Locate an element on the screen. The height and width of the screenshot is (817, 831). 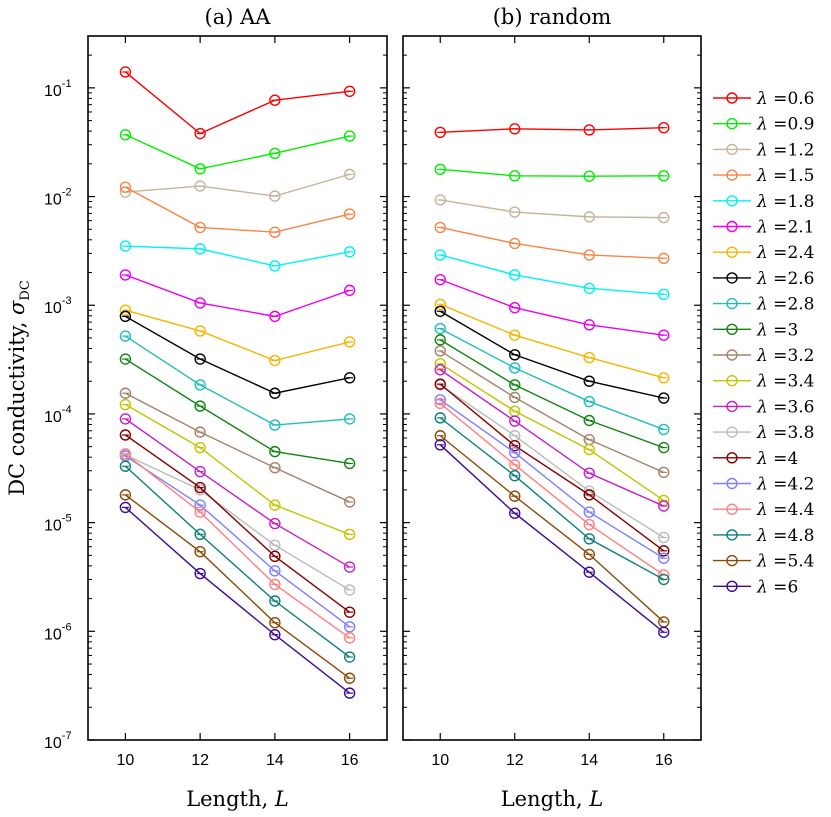
series-lambda-1.8 is located at coordinates (237, 256).